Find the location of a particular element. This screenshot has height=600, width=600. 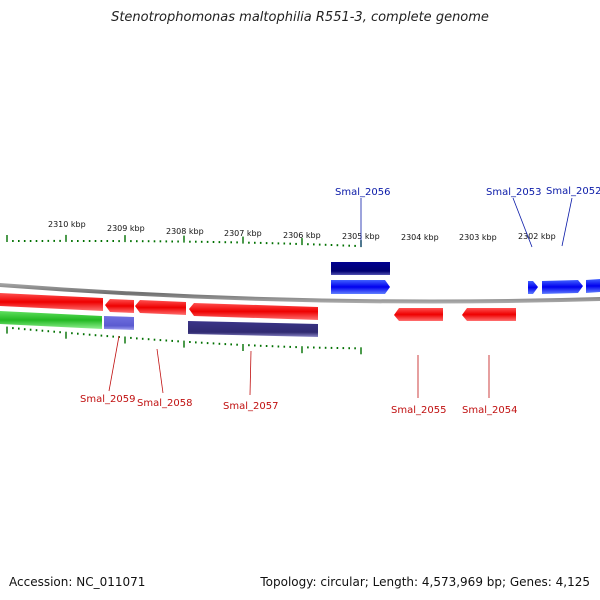

scale-label: 2306 kbp is located at coordinates (302, 235).